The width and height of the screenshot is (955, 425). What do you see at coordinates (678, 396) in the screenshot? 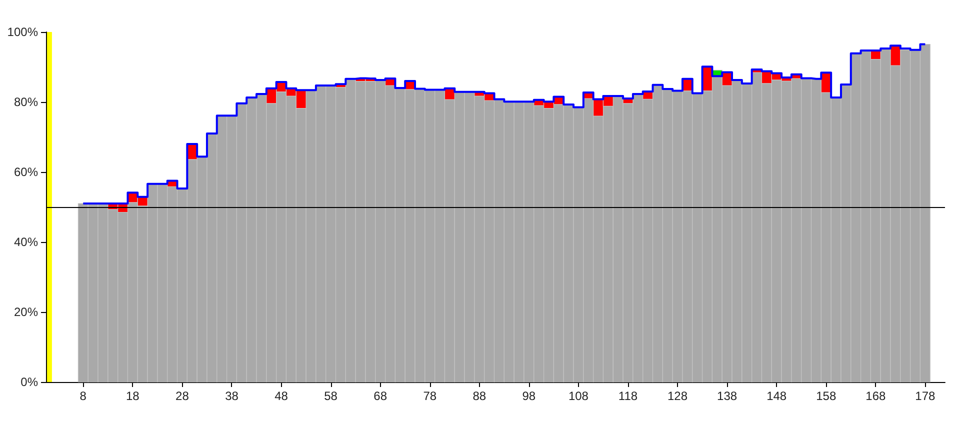
I see `x-tick-label: 128` at bounding box center [678, 396].